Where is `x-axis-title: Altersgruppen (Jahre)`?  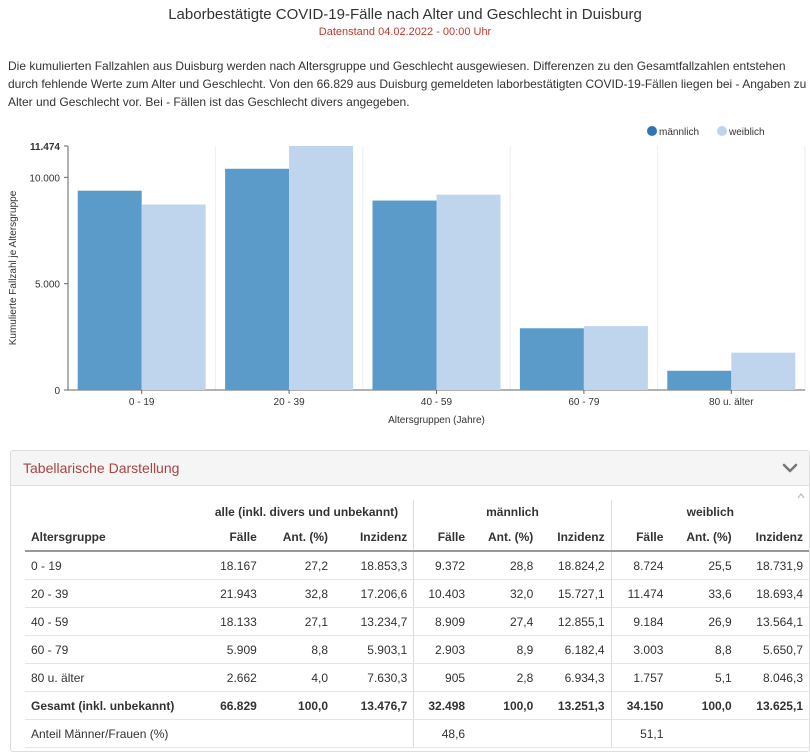 x-axis-title: Altersgruppen (Jahre) is located at coordinates (436, 420).